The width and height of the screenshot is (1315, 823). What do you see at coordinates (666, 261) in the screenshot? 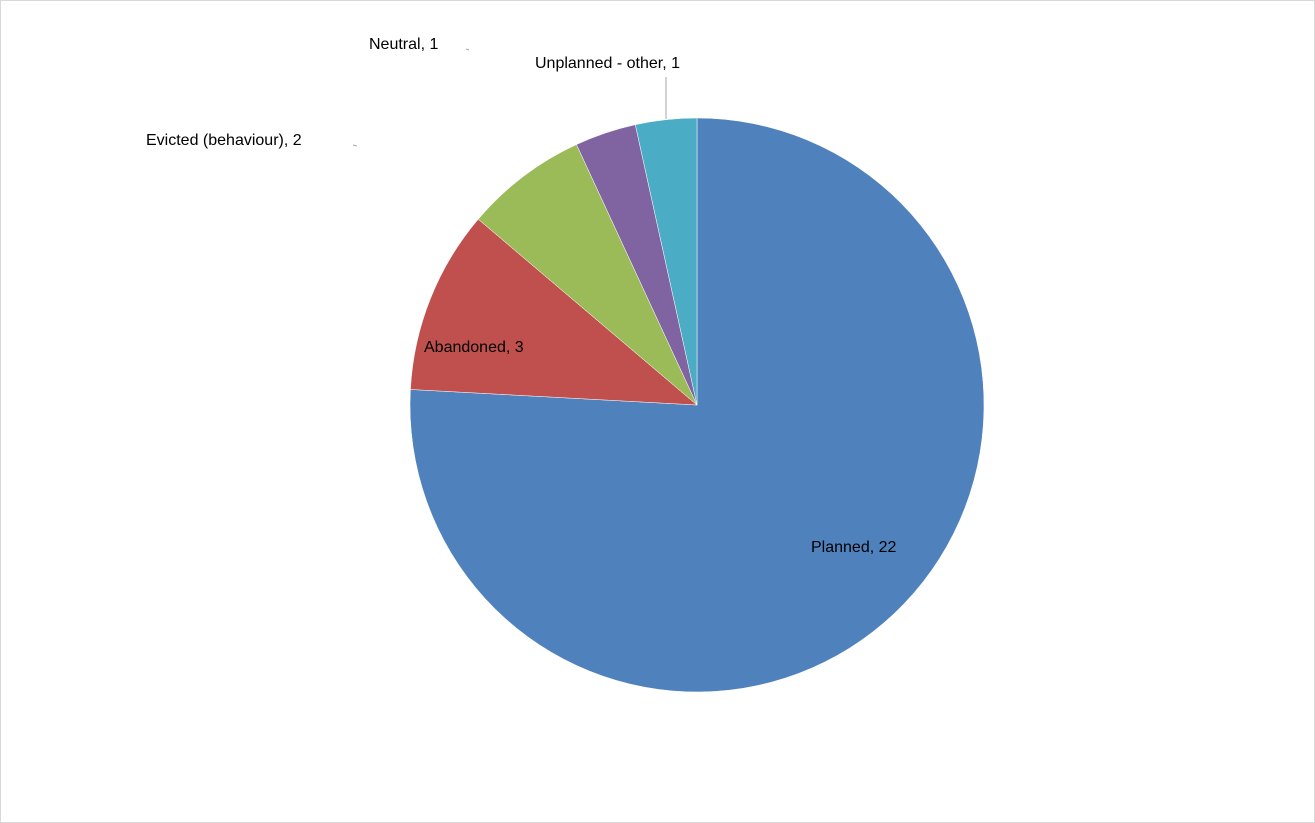
I see `pie-slice-unplanned-other` at bounding box center [666, 261].